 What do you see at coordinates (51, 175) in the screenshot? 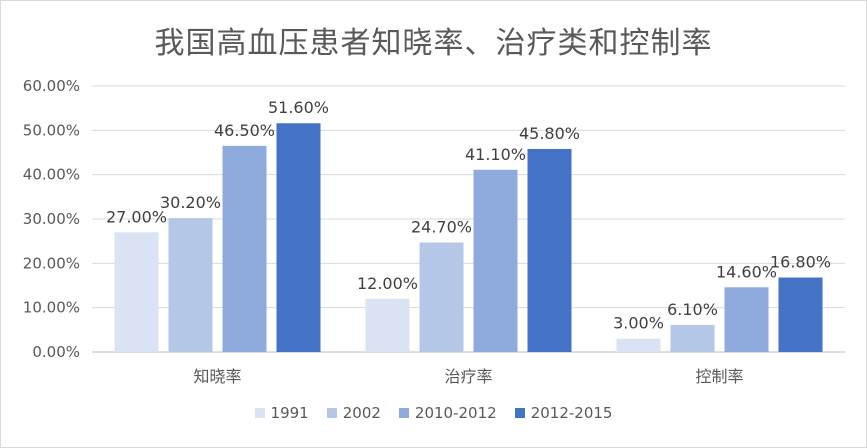
I see `y-tick-label: 40.00%` at bounding box center [51, 175].